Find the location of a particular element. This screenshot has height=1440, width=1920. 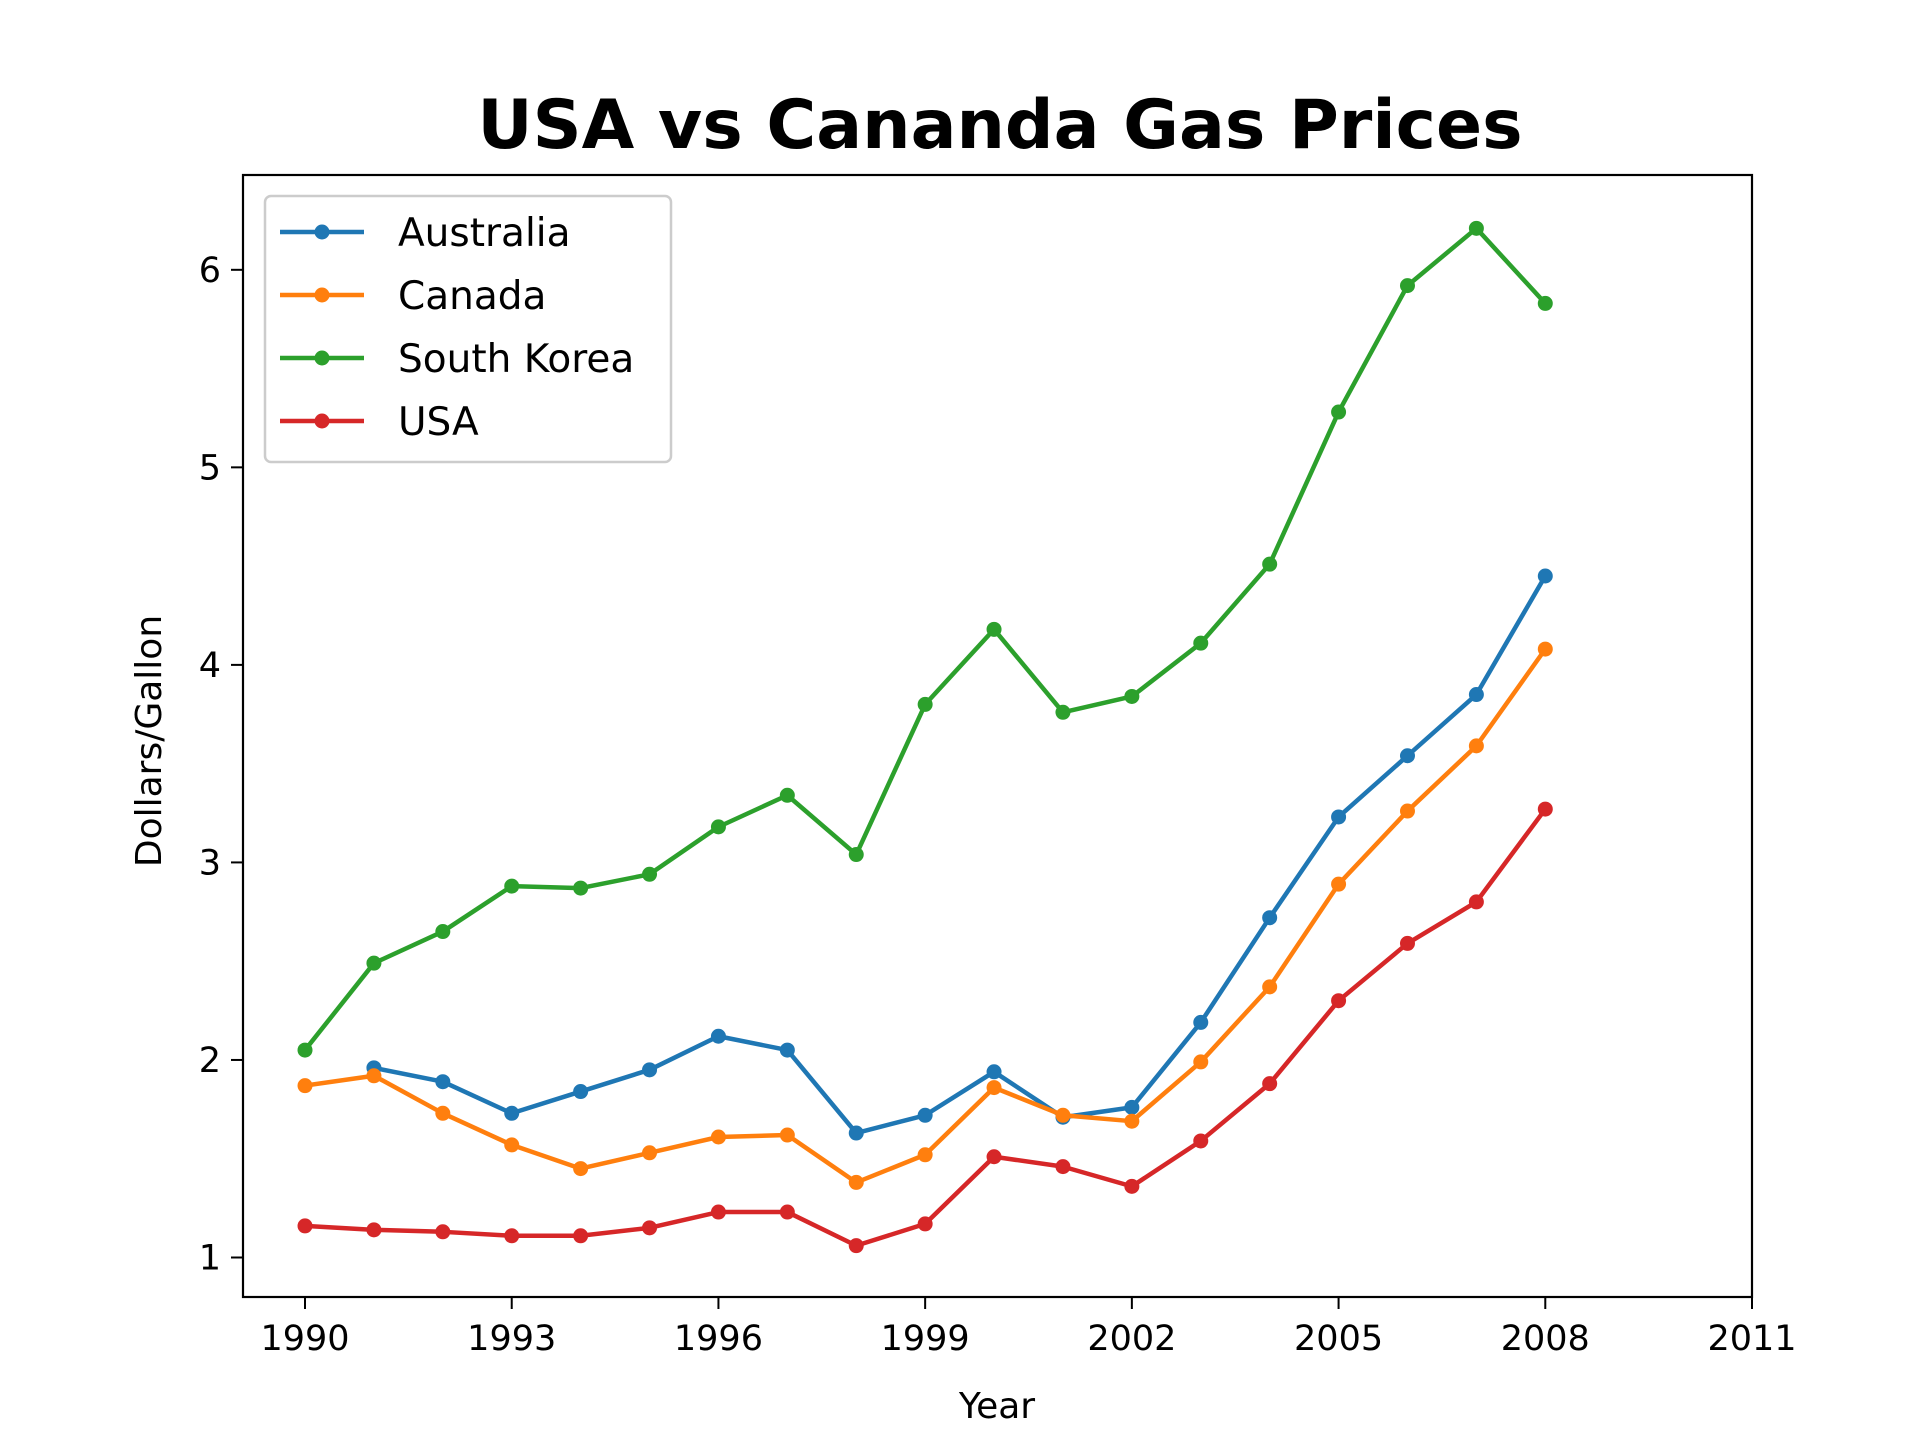

y-tick-label: 1 is located at coordinates (210, 1258).